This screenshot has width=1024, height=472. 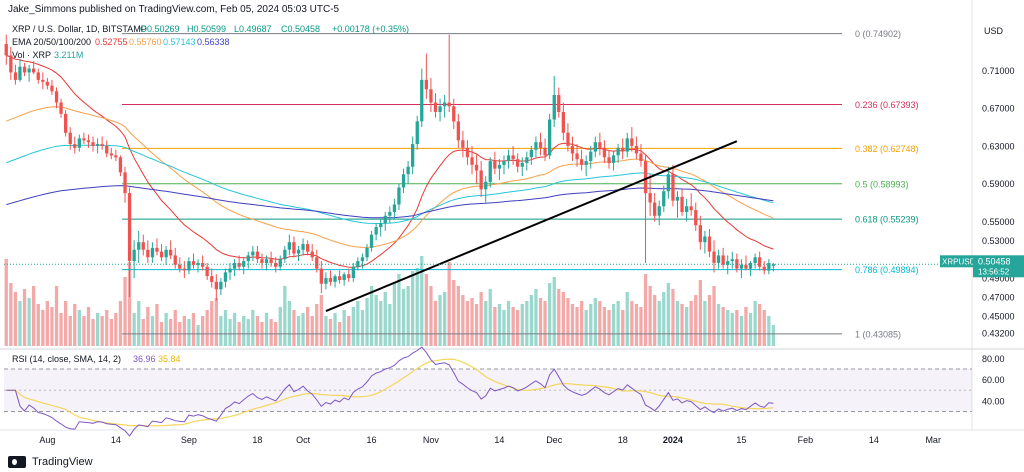 I want to click on rsi-sma-line, so click(x=390, y=392).